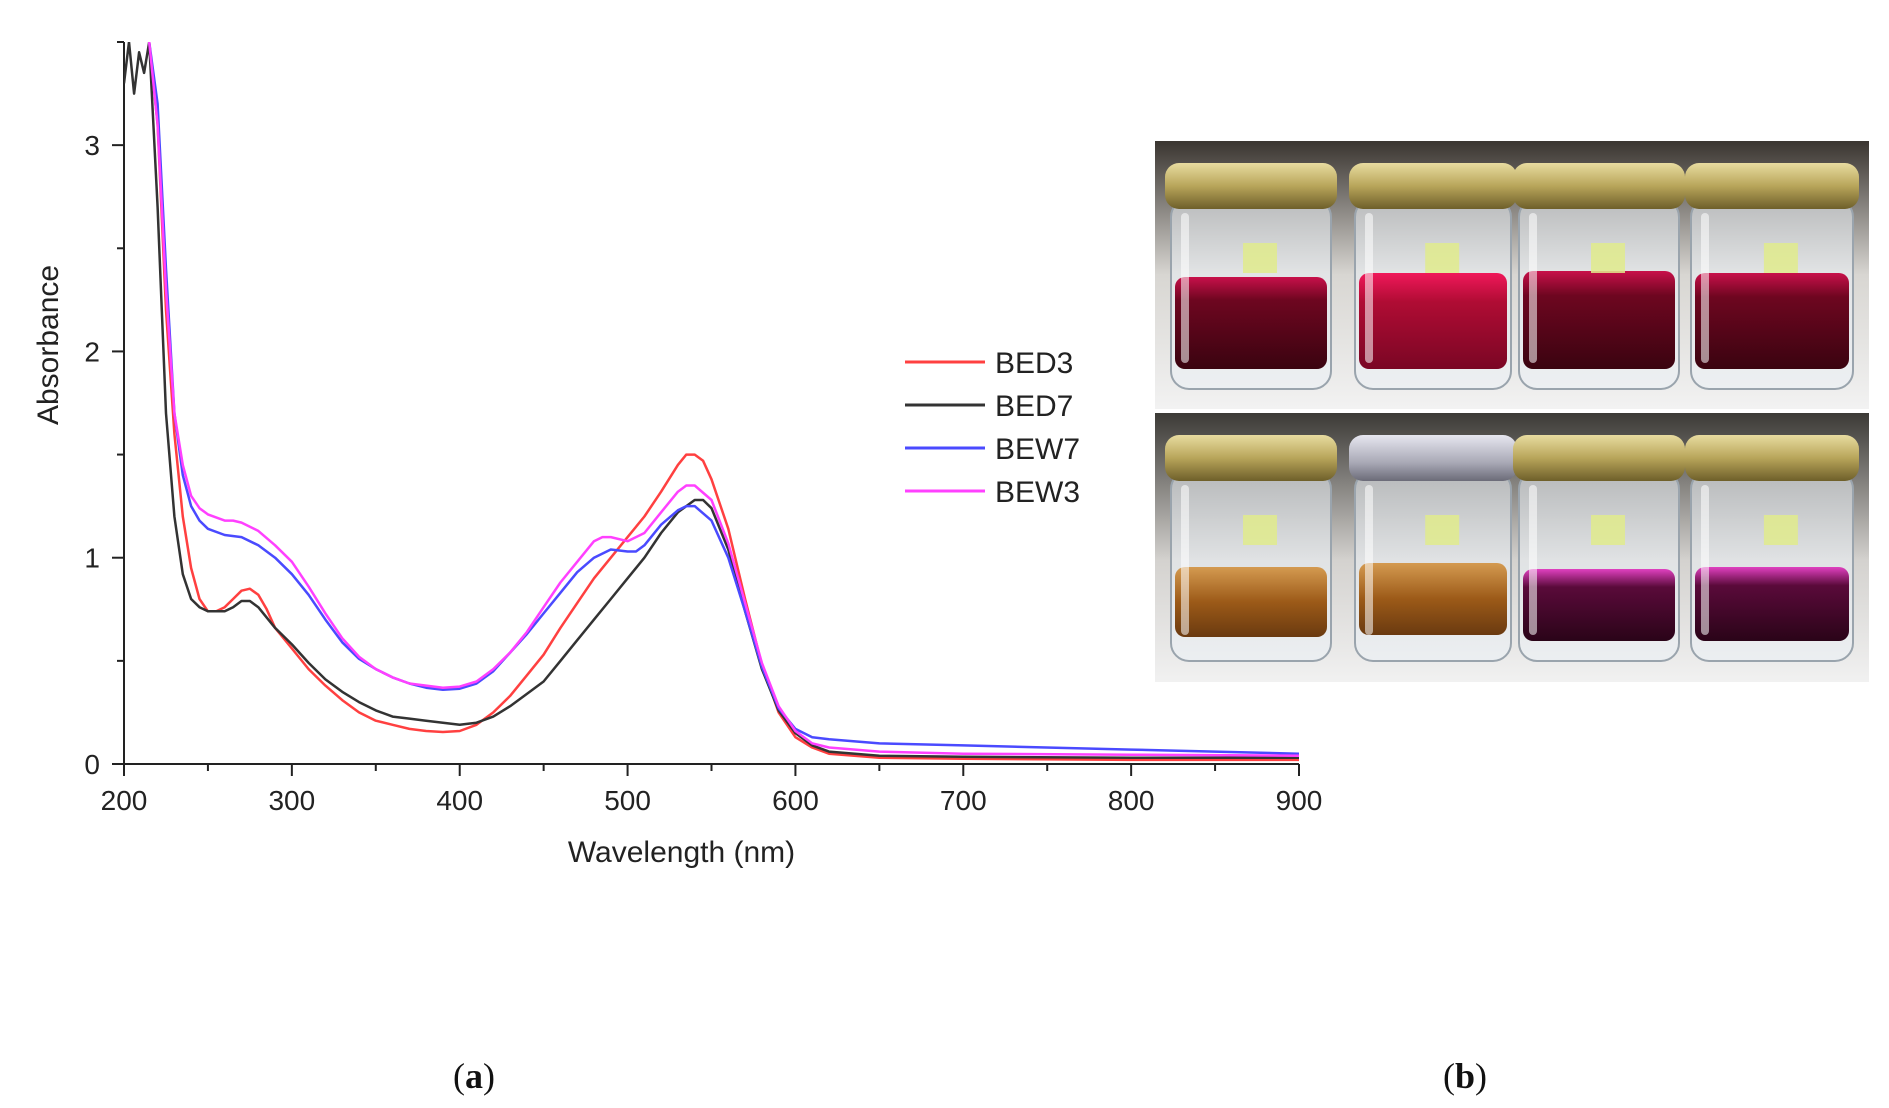 Image resolution: width=1889 pixels, height=1108 pixels. I want to click on x-tick-label: 800, so click(1131, 800).